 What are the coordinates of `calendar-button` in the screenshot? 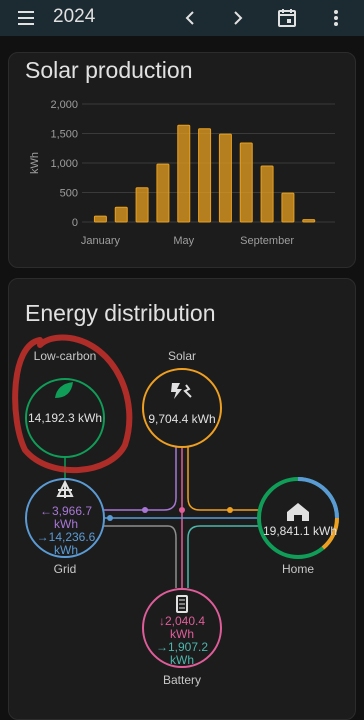 It's located at (287, 18).